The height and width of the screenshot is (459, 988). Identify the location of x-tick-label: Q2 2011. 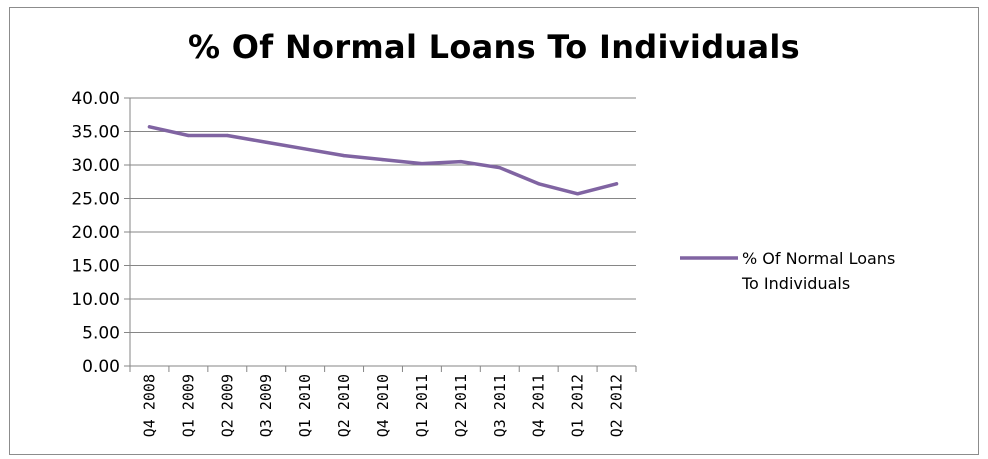
(461, 405).